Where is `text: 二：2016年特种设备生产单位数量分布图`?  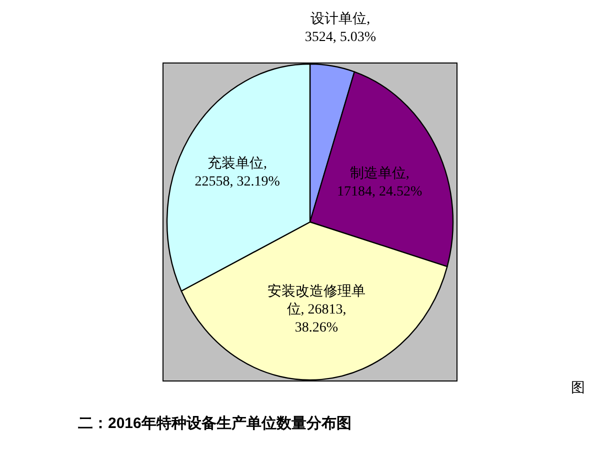 text: 二：2016年特种设备生产单位数量分布图 is located at coordinates (215, 423).